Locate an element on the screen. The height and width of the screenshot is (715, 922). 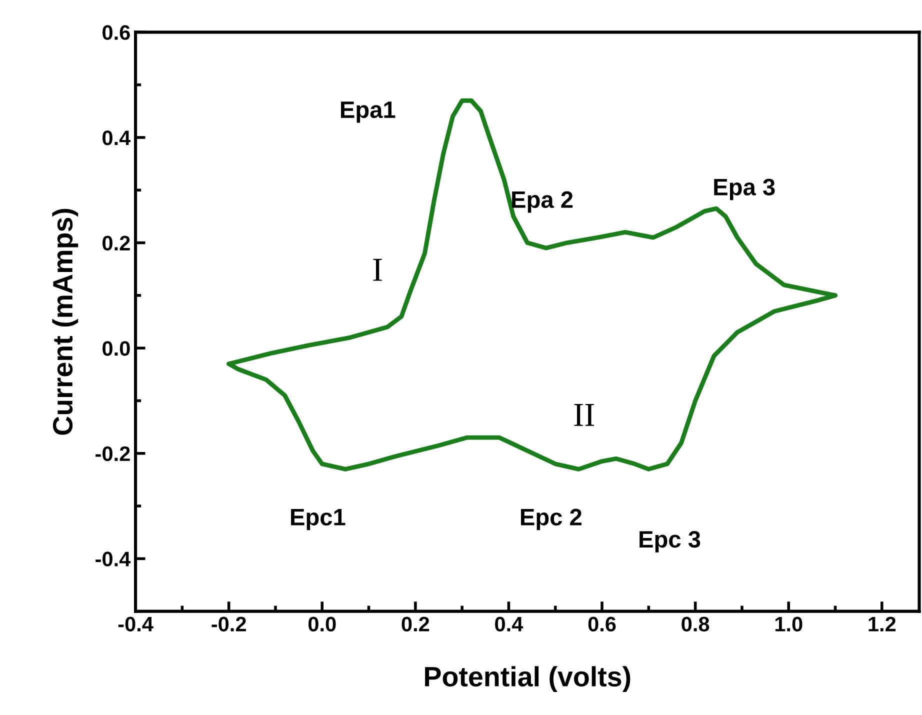
y-axis-title: Current (mAmps) is located at coordinates (65, 321).